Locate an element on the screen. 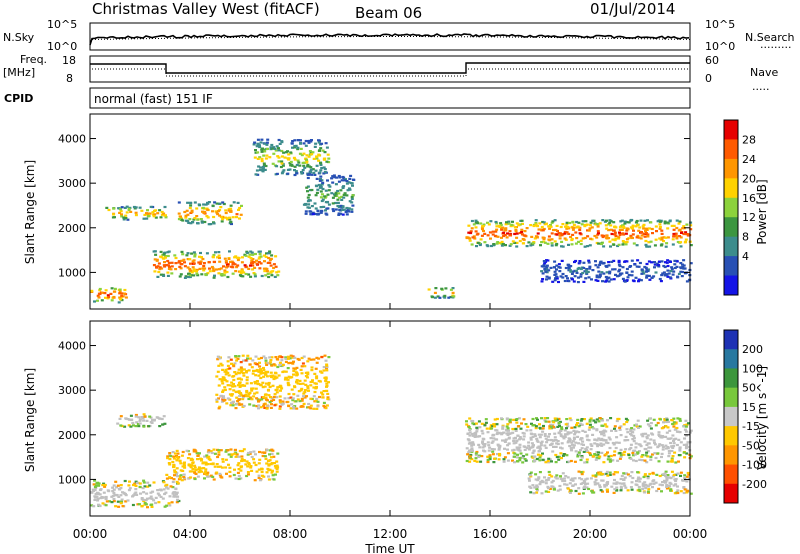 The width and height of the screenshot is (800, 554). y-tick-label: 4000 is located at coordinates (72, 139).